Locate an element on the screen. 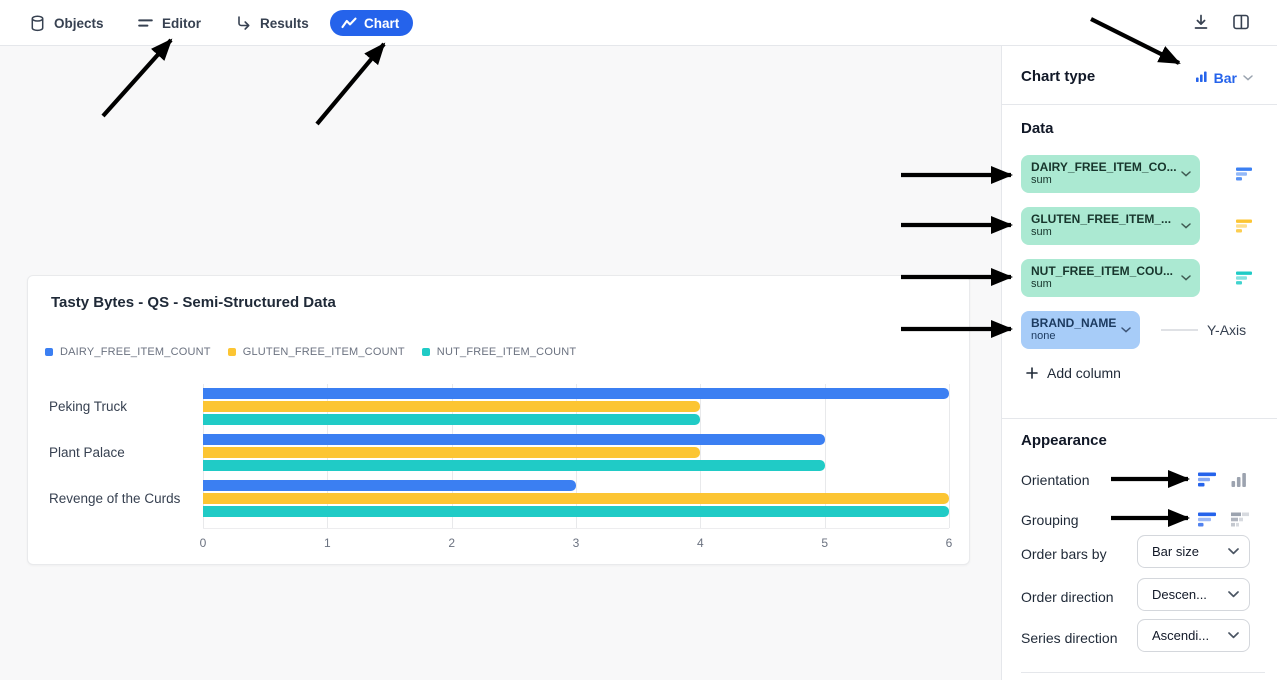 This screenshot has height=680, width=1277. data-section-label: Data is located at coordinates (1037, 128).